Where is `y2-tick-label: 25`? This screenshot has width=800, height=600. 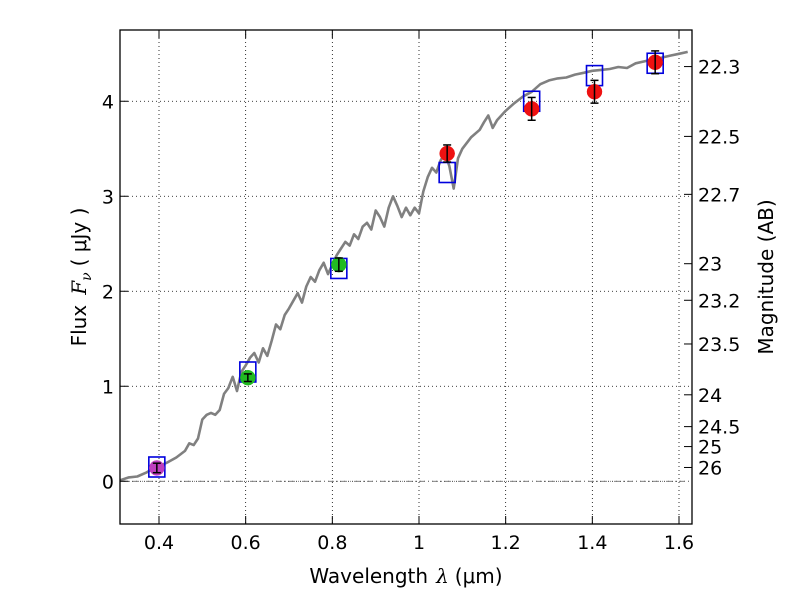
y2-tick-label: 25 is located at coordinates (710, 448).